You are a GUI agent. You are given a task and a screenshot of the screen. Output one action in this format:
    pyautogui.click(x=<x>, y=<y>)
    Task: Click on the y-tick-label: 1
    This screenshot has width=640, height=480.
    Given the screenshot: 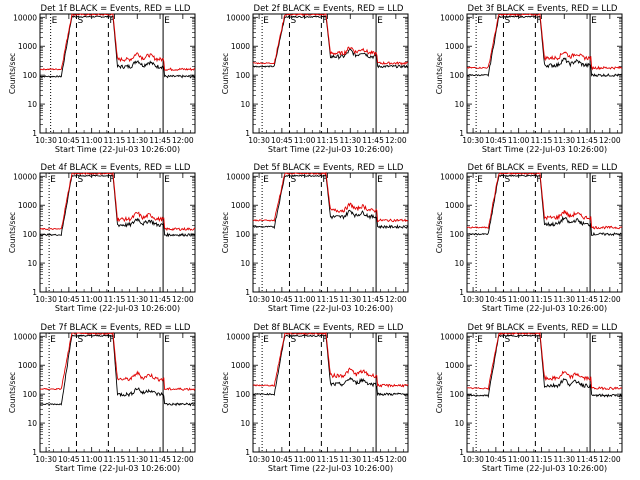 What is the action you would take?
    pyautogui.click(x=461, y=133)
    